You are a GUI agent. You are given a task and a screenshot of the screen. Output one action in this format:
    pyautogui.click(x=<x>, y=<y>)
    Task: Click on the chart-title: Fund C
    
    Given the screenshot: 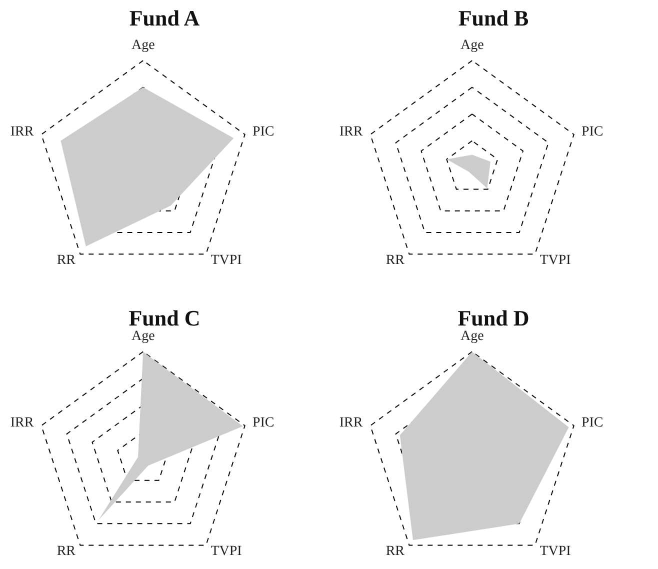 What is the action you would take?
    pyautogui.click(x=164, y=318)
    